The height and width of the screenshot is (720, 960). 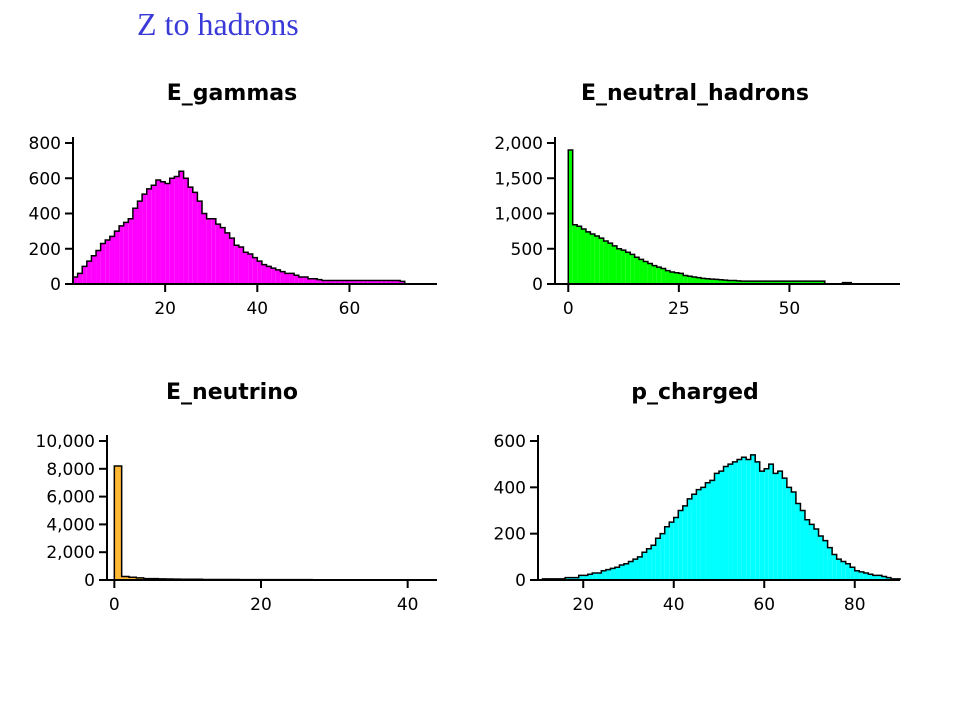 I want to click on chart-title: p_charged, so click(x=695, y=392).